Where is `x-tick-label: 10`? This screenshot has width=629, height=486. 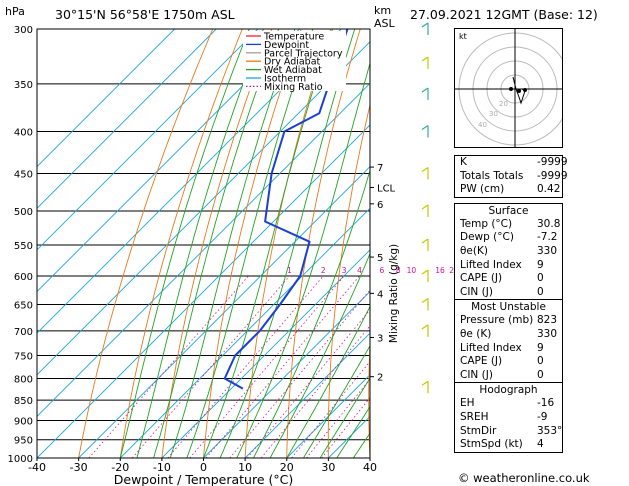 x-tick-label: 10 is located at coordinates (245, 467).